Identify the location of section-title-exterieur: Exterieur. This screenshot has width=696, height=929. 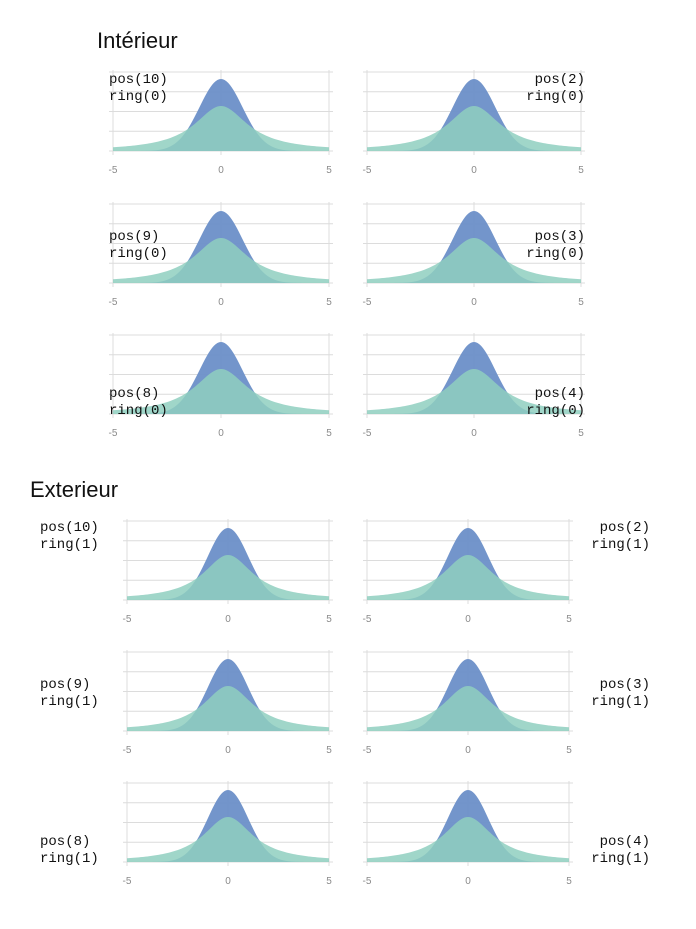
(74, 489).